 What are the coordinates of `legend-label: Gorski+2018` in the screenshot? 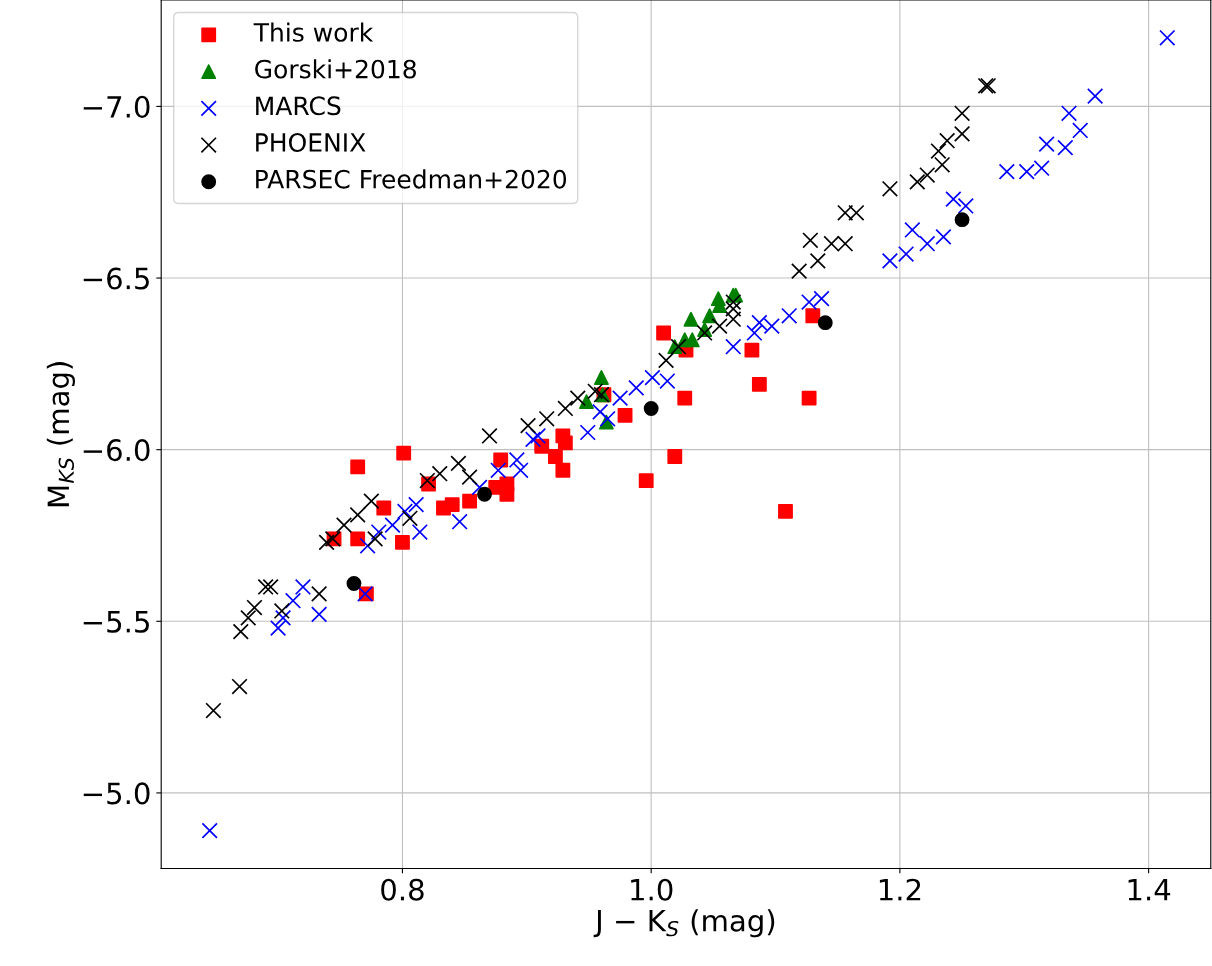 It's located at (335, 69).